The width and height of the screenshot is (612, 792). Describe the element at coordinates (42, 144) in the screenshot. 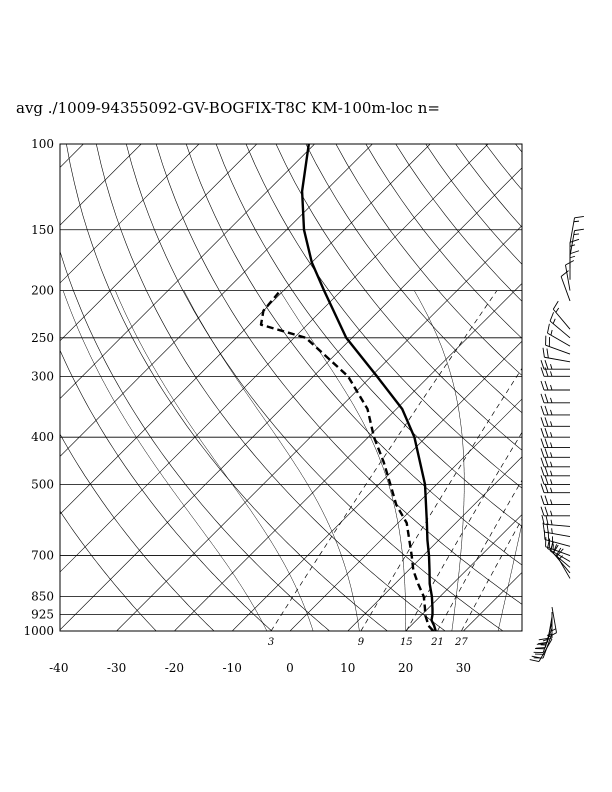

I see `pressure-label: 100` at that location.